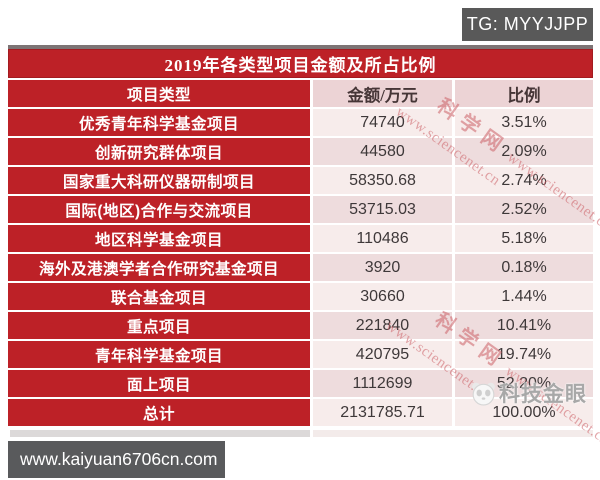 The width and height of the screenshot is (600, 480). What do you see at coordinates (524, 209) in the screenshot?
I see `cell-ratio: 2.52%` at bounding box center [524, 209].